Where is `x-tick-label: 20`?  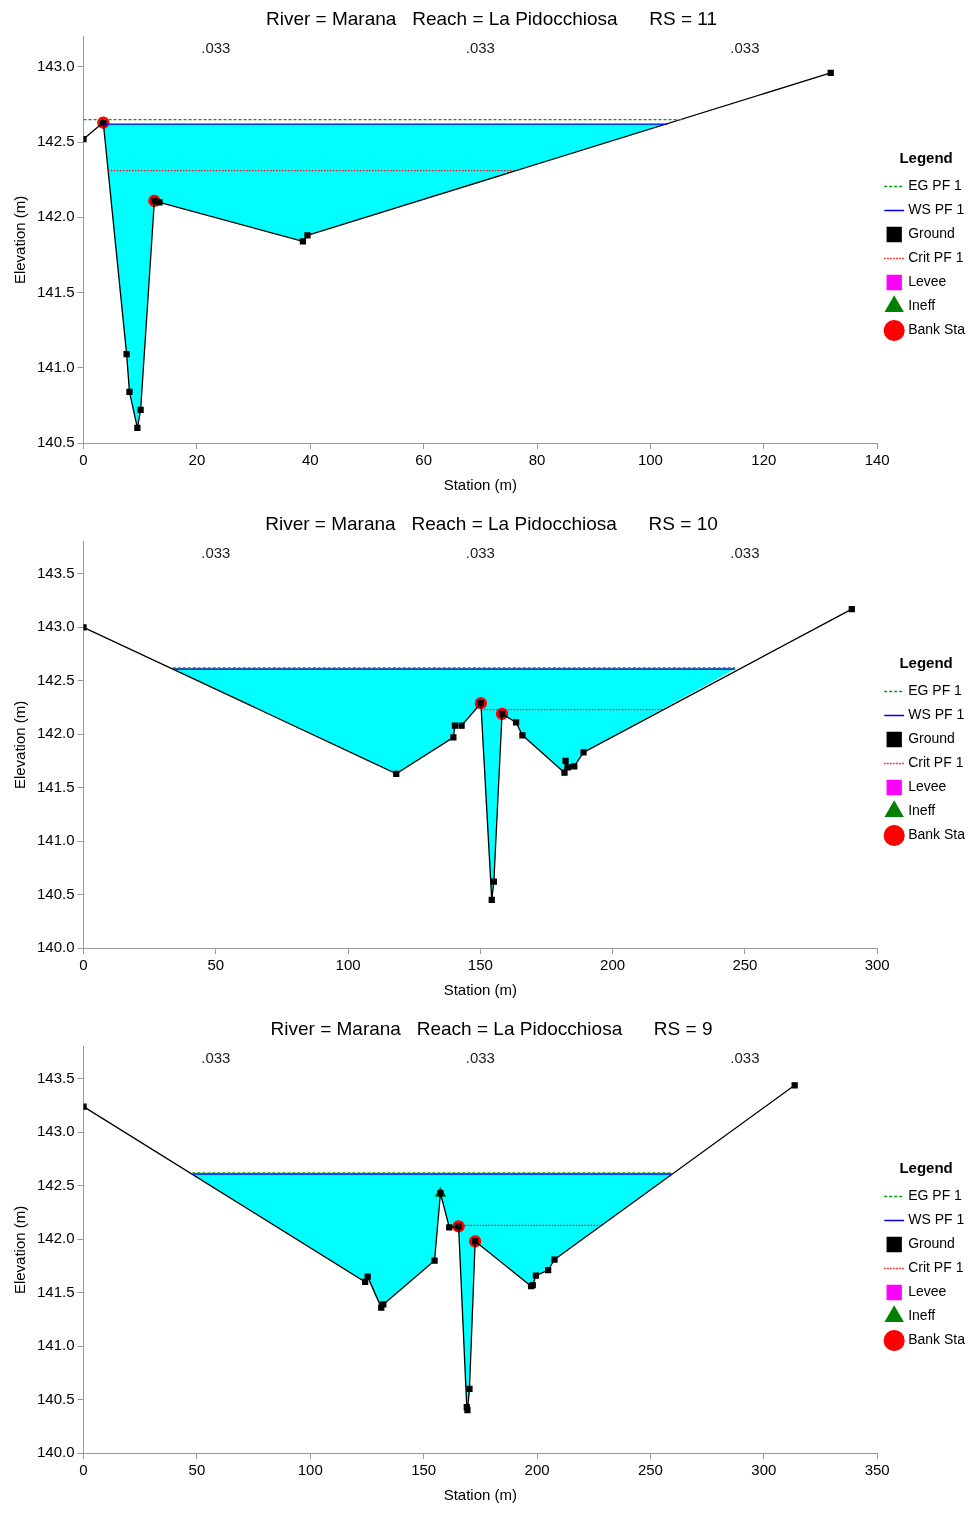 x-tick-label: 20 is located at coordinates (197, 460).